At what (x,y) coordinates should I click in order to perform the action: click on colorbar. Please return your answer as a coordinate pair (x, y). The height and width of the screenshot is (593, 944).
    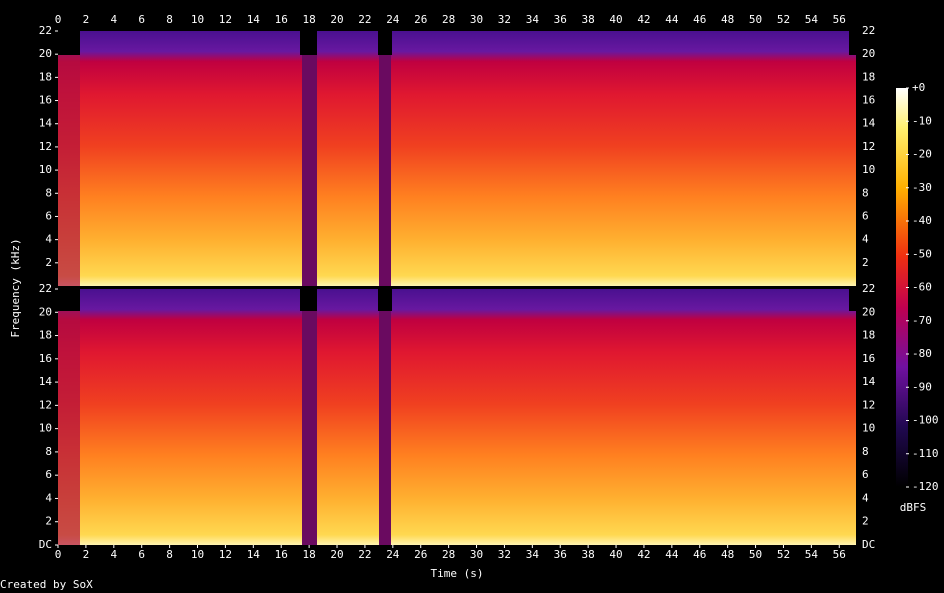
    Looking at the image, I should click on (902, 287).